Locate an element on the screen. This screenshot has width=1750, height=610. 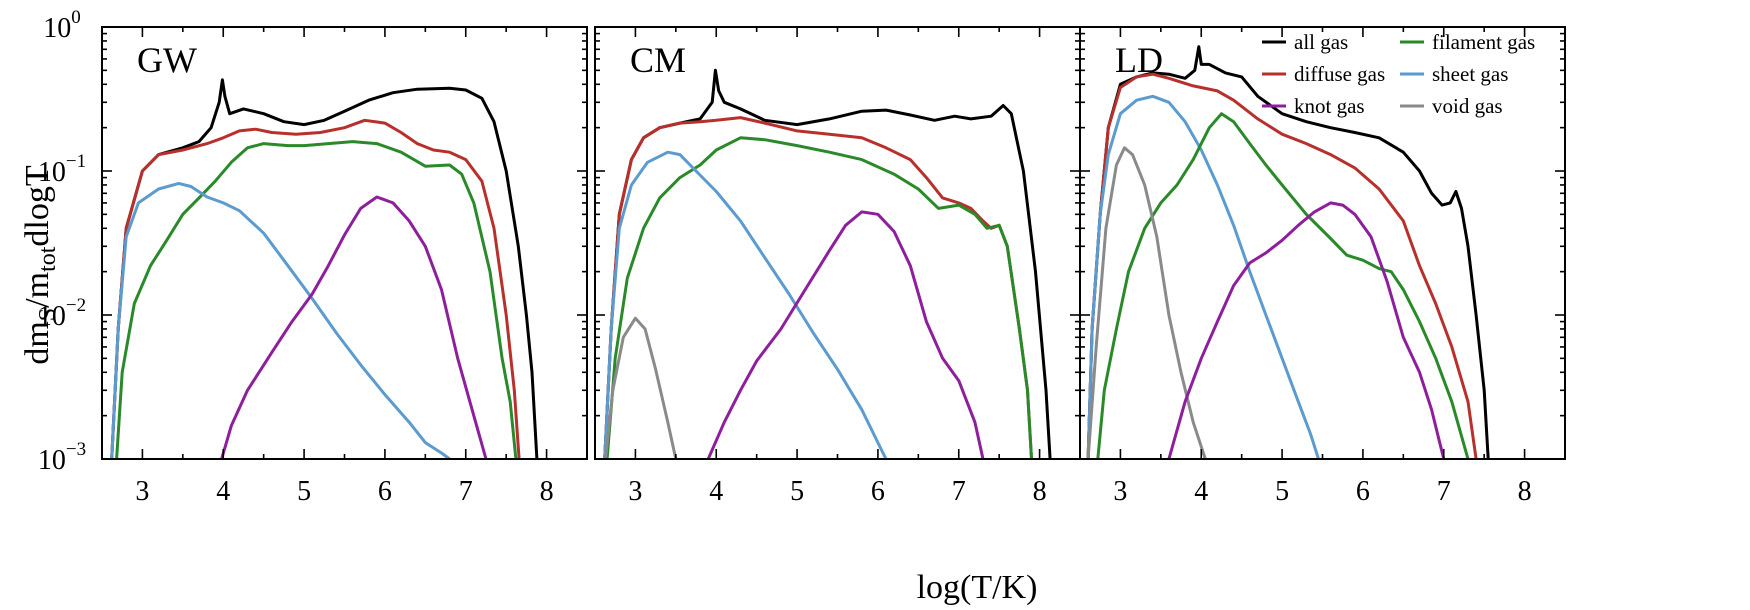
line-cm-void-gas is located at coordinates (641, 387).